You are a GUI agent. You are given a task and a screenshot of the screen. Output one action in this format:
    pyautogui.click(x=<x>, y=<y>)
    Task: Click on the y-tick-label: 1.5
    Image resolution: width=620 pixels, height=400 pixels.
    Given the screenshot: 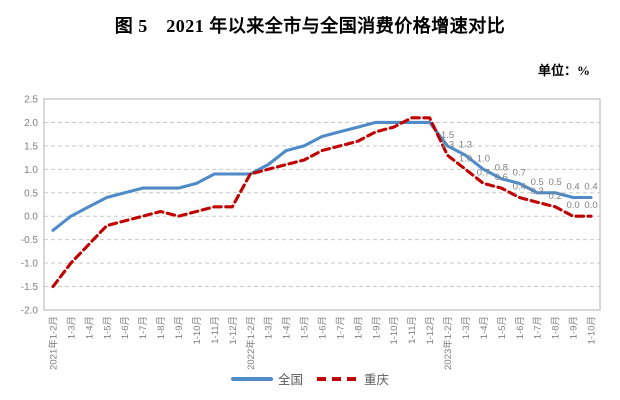 What is the action you would take?
    pyautogui.click(x=31, y=146)
    